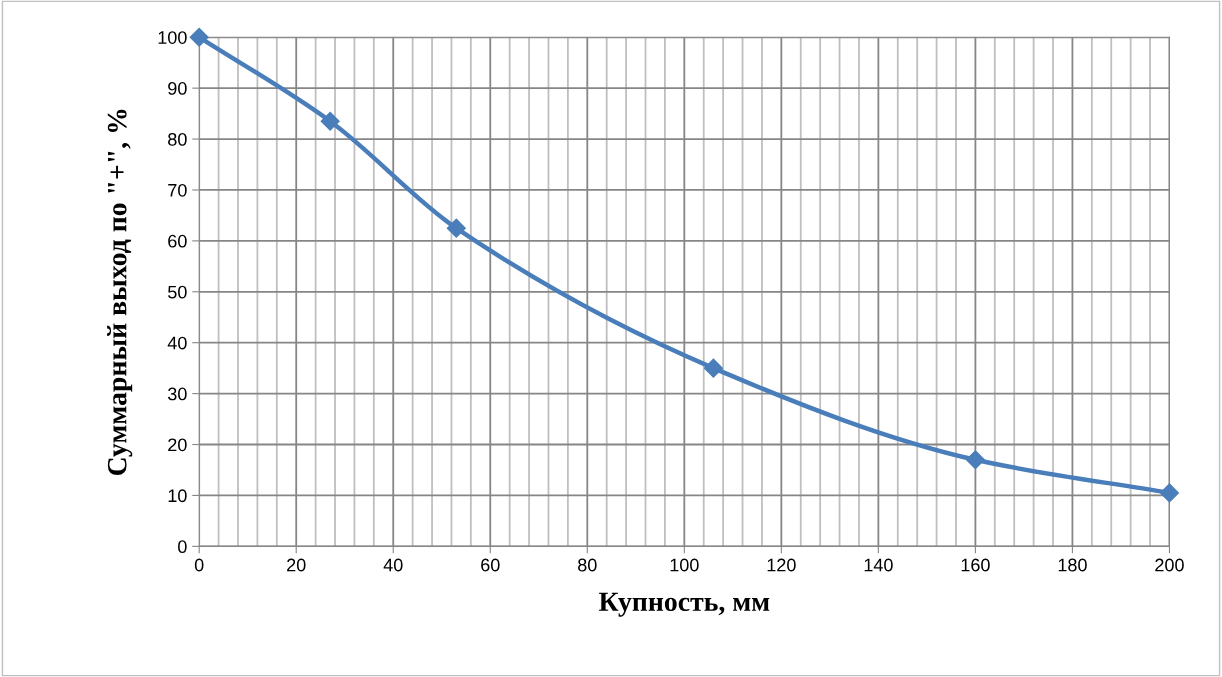 This screenshot has height=677, width=1222. Describe the element at coordinates (177, 394) in the screenshot. I see `y-tick-label: 30` at that location.